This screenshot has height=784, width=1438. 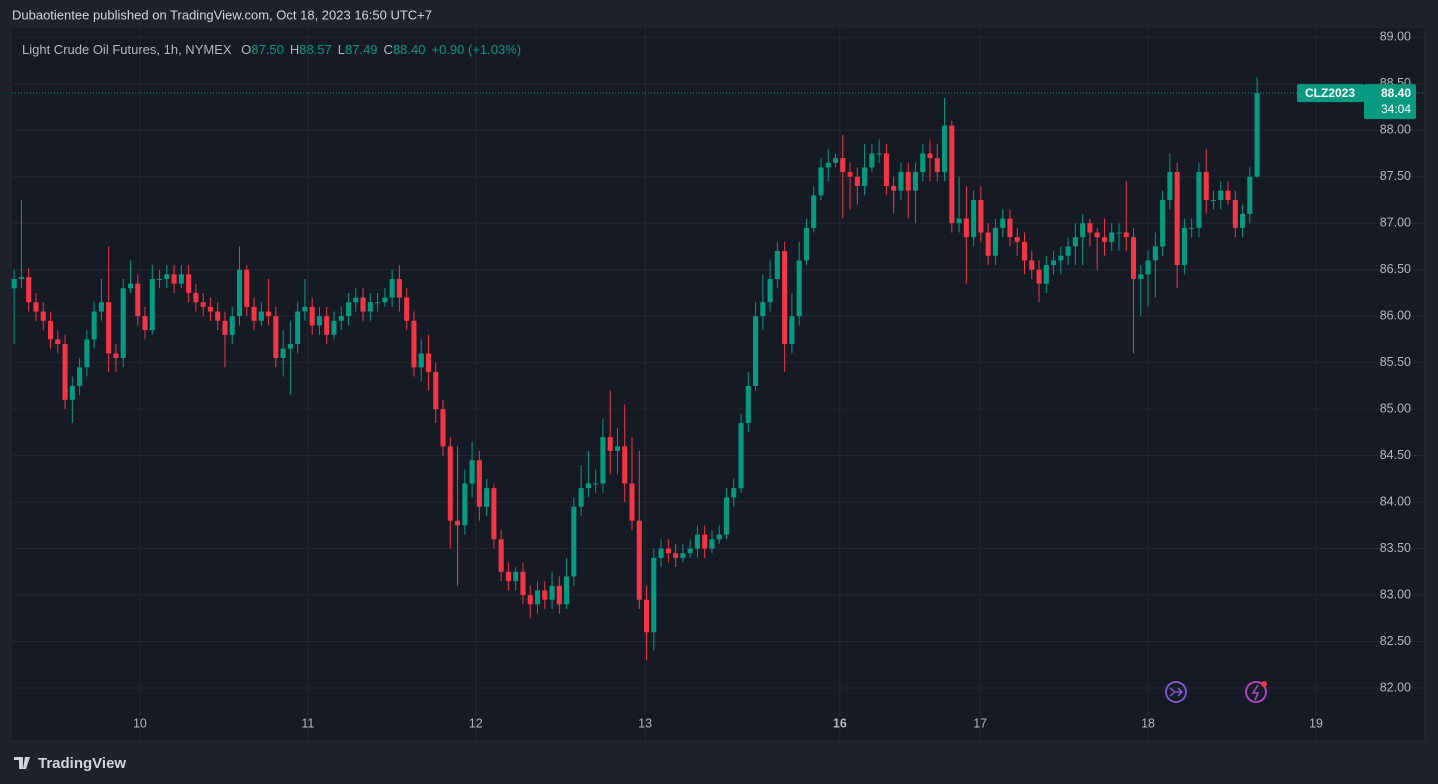 What do you see at coordinates (1395, 362) in the screenshot?
I see `y-tick-label: 85.50` at bounding box center [1395, 362].